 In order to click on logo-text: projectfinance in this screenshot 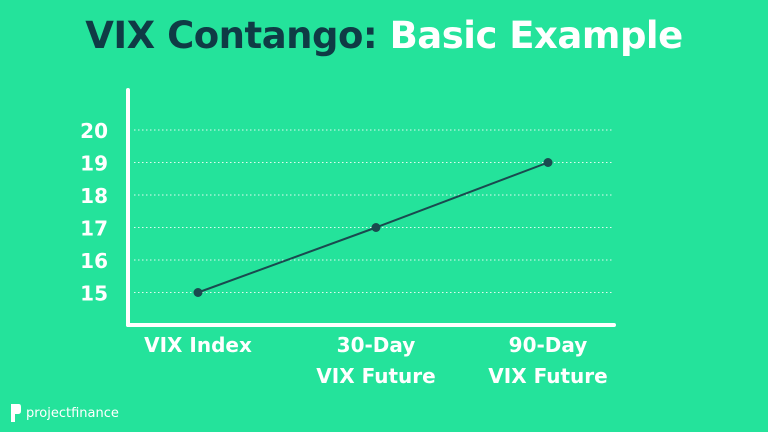, I will do `click(72, 413)`.